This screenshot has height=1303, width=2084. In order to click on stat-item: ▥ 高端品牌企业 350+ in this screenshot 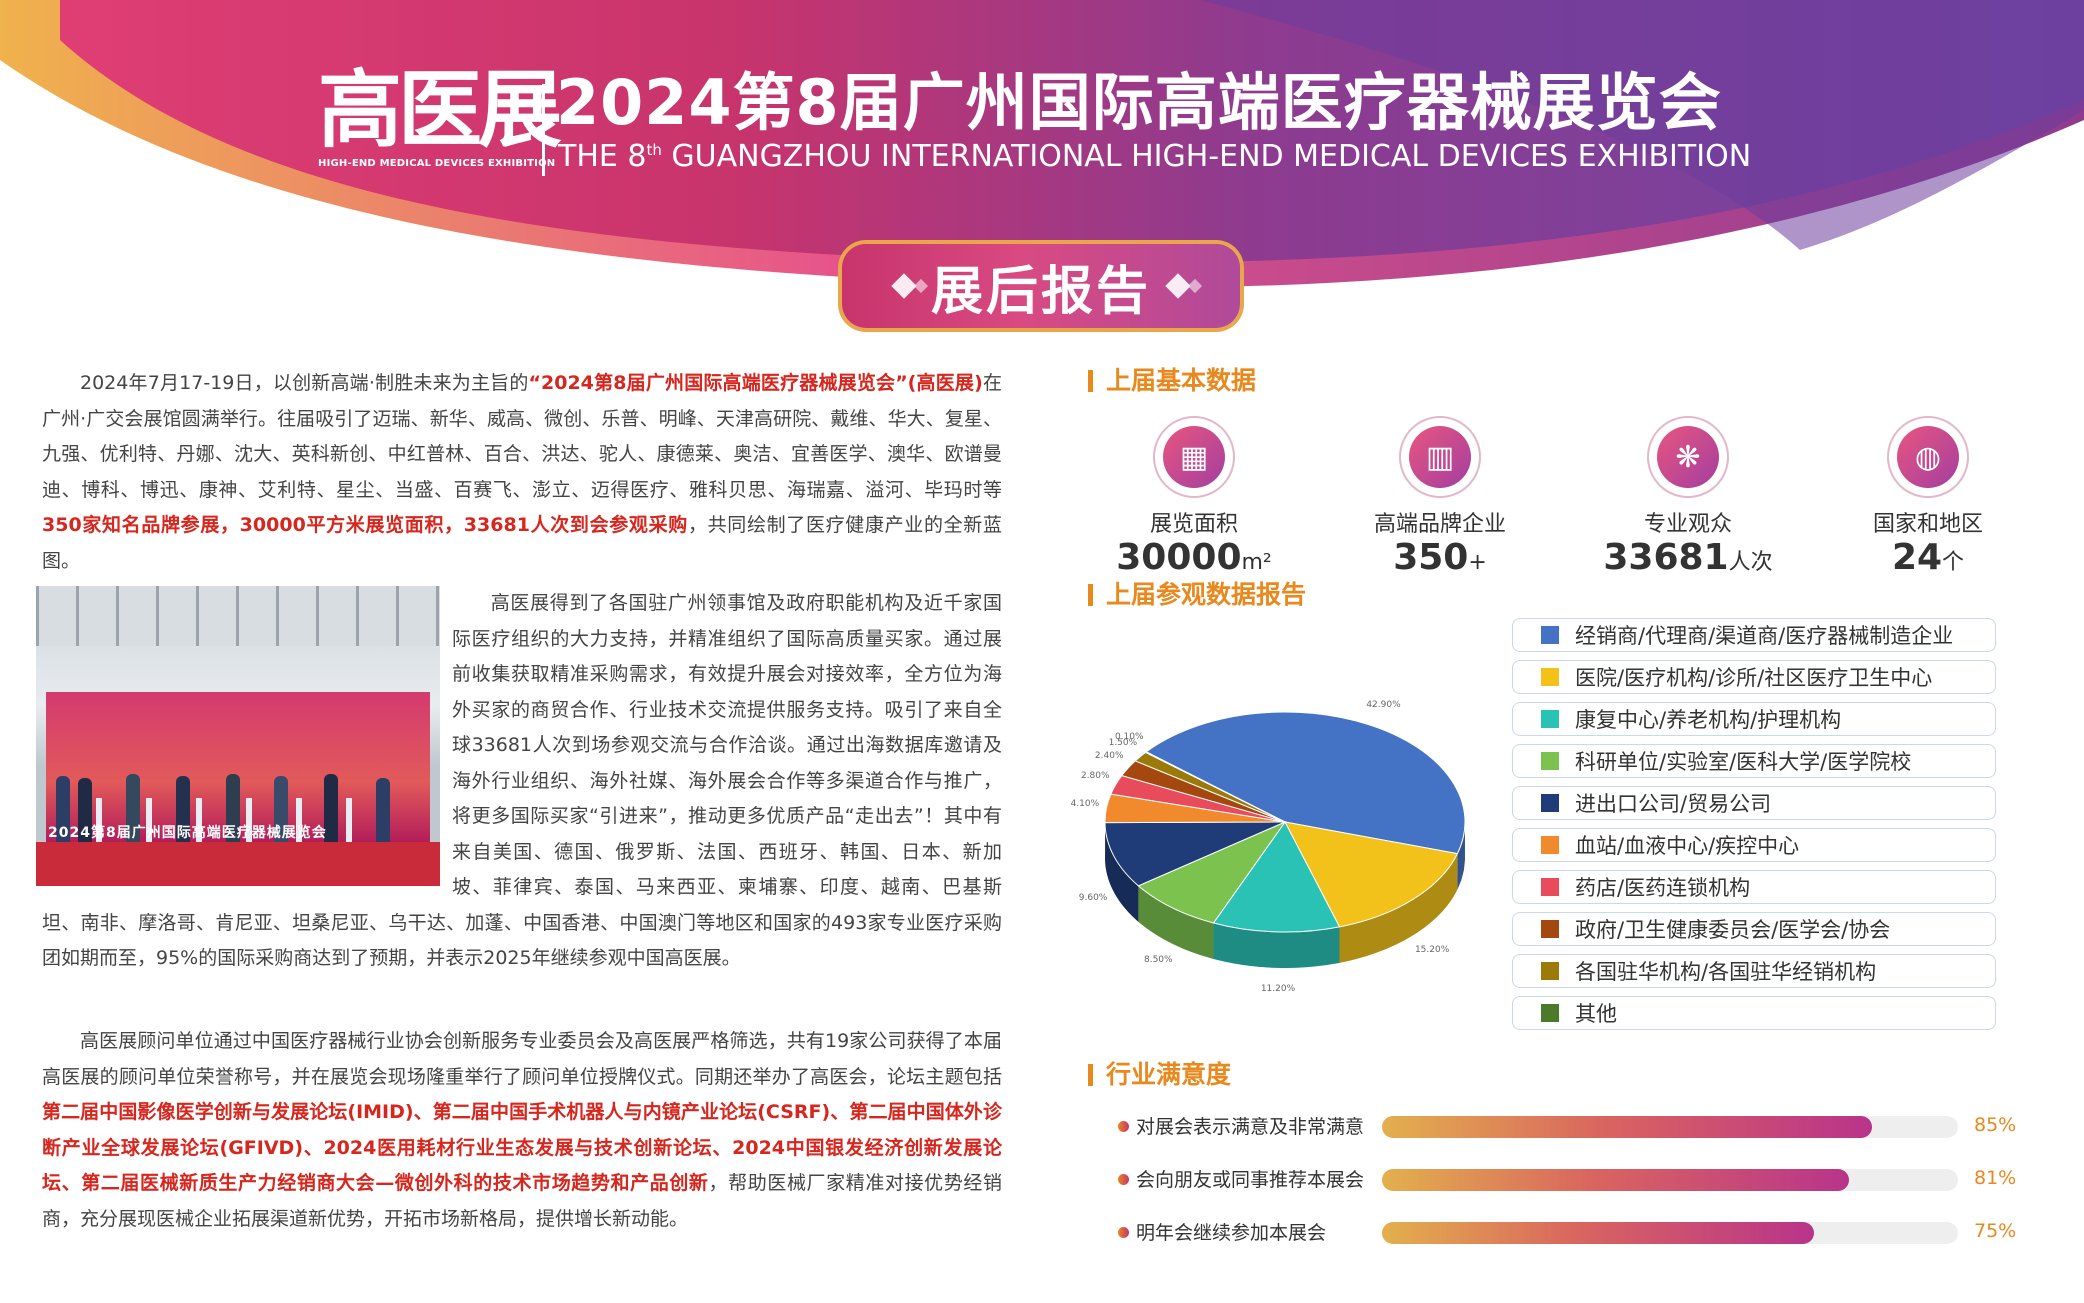, I will do `click(1440, 497)`.